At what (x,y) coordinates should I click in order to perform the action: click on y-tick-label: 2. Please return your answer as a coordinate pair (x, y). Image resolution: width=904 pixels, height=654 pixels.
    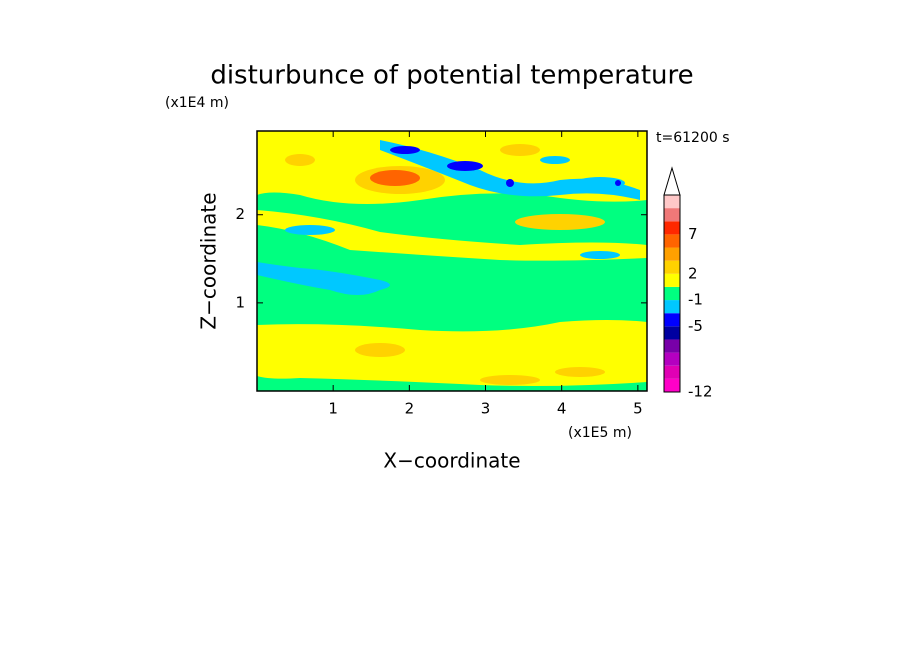
    Looking at the image, I should click on (240, 214).